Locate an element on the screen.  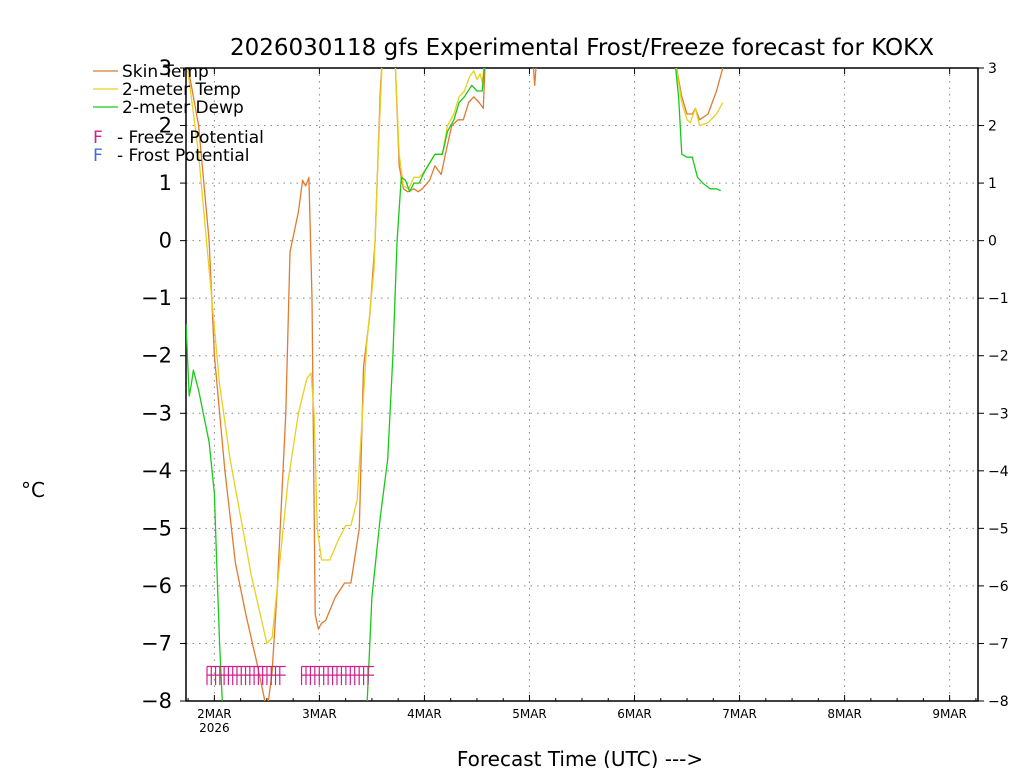
y-tick-label: −4 is located at coordinates (156, 471).